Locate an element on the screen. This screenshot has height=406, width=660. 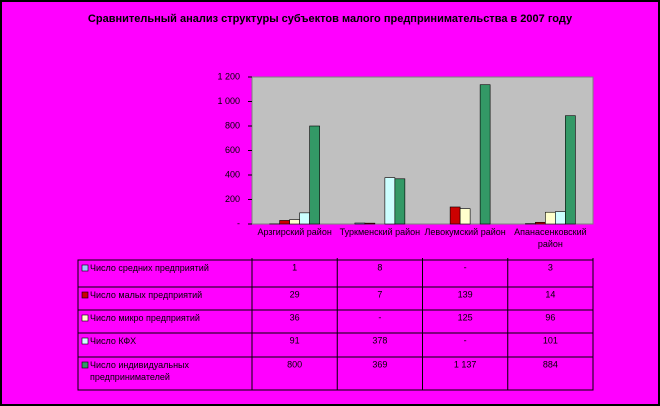
legend-box: Число КФХ is located at coordinates (113, 341).